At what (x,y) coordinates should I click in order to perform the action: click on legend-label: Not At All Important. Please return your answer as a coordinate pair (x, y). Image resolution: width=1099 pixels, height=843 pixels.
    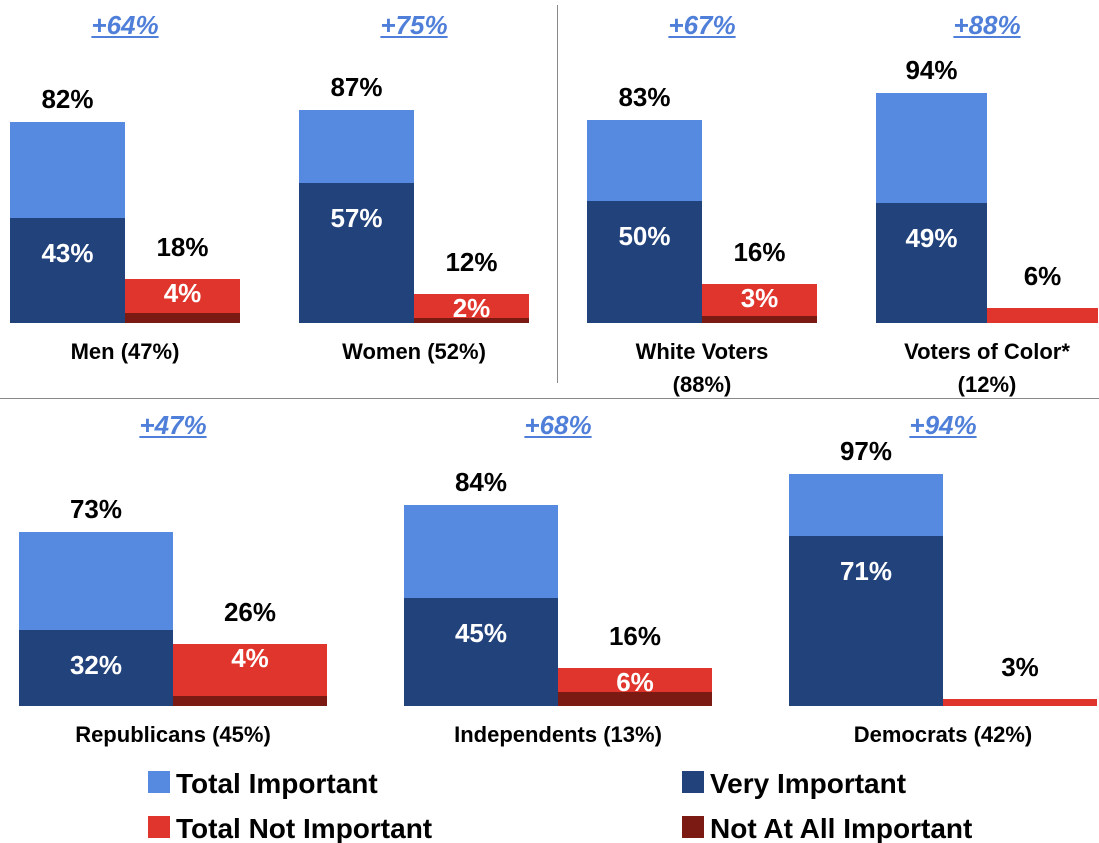
    Looking at the image, I should click on (841, 828).